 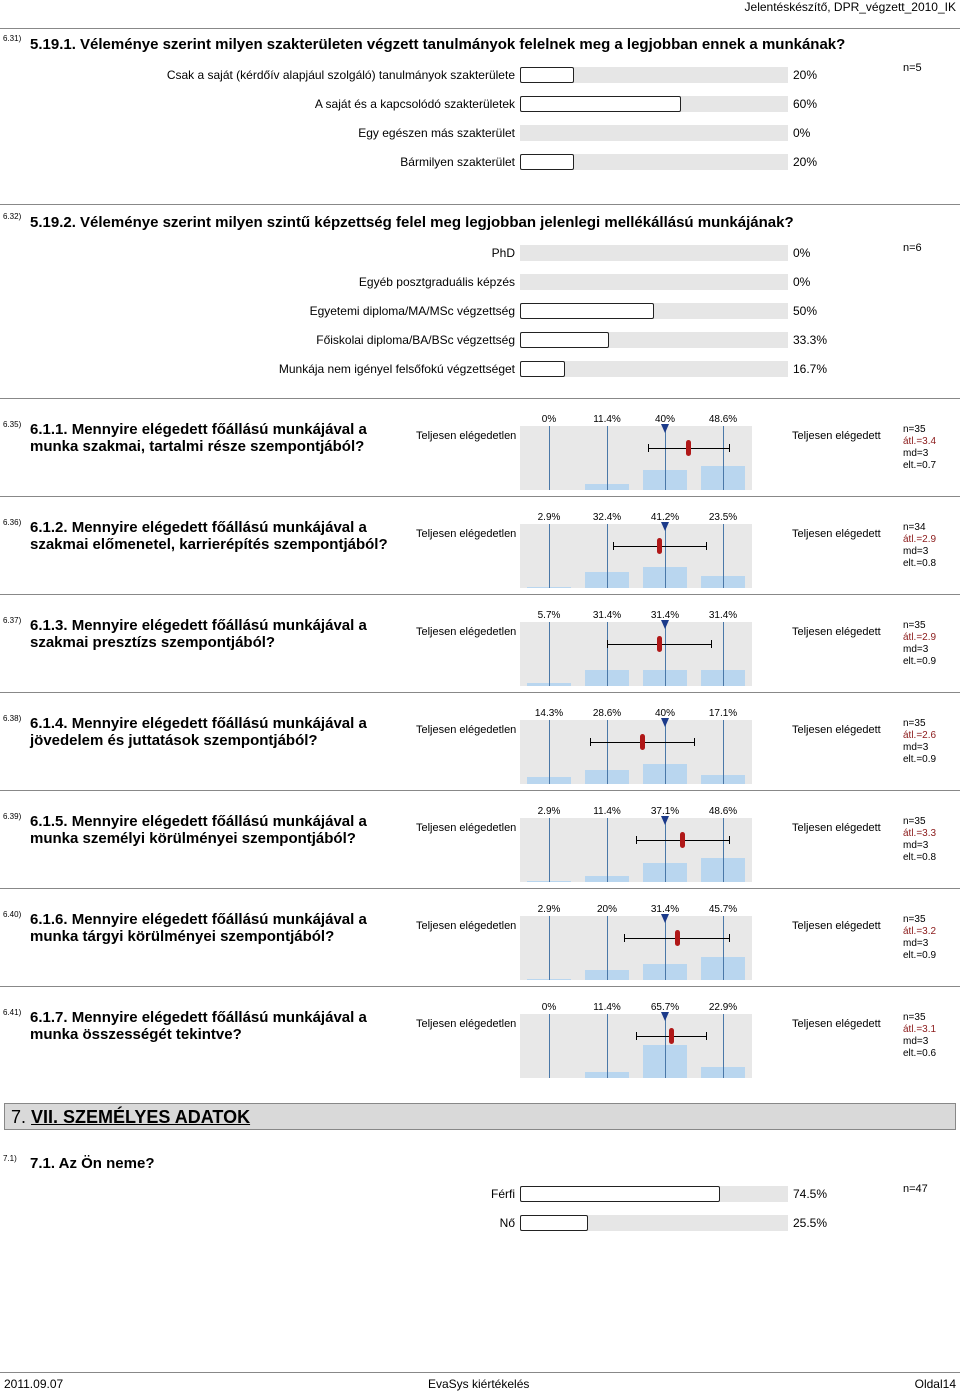 I want to click on statistics: n=35 átl.=3.4 md=3 elt.=0.7, so click(x=919, y=448).